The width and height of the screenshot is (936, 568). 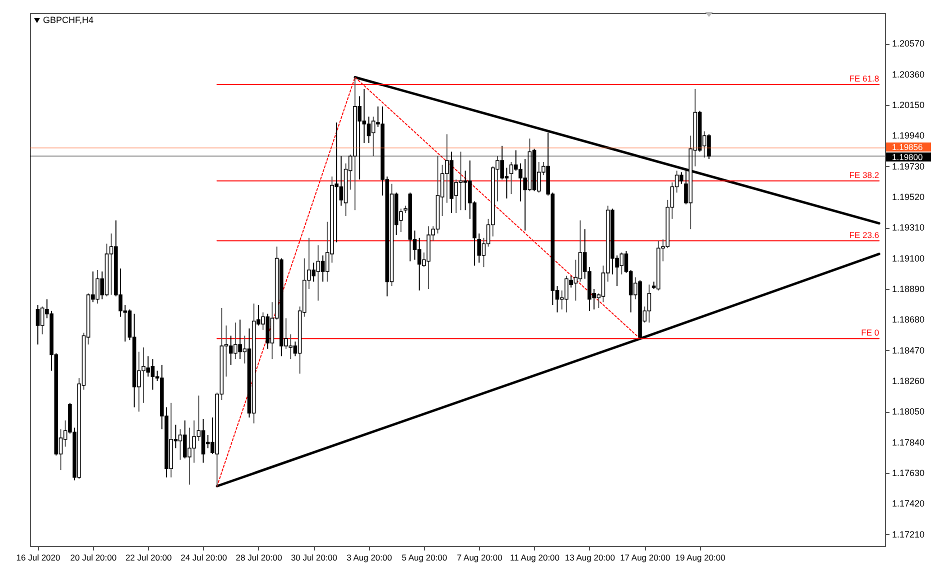 What do you see at coordinates (870, 333) in the screenshot?
I see `series-label: FE 0` at bounding box center [870, 333].